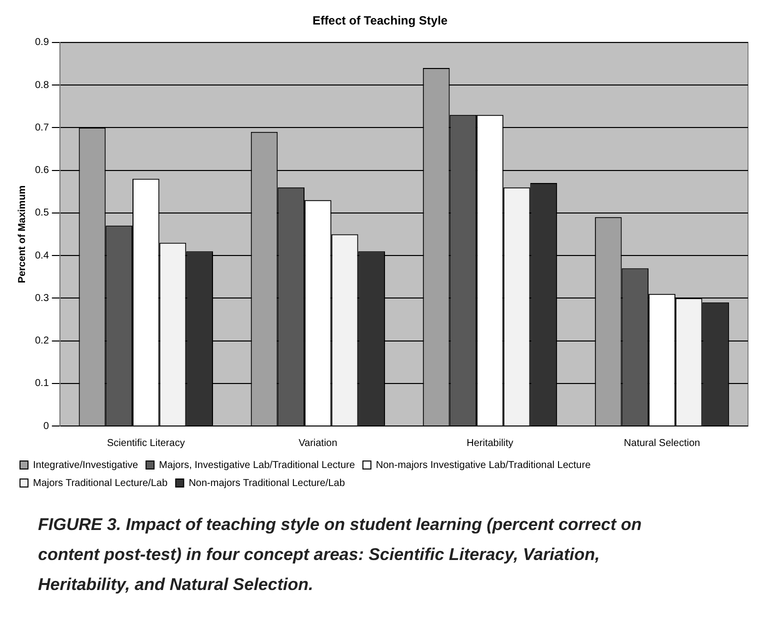 This screenshot has height=629, width=782. I want to click on x-tick-label: Natural Selection, so click(662, 443).